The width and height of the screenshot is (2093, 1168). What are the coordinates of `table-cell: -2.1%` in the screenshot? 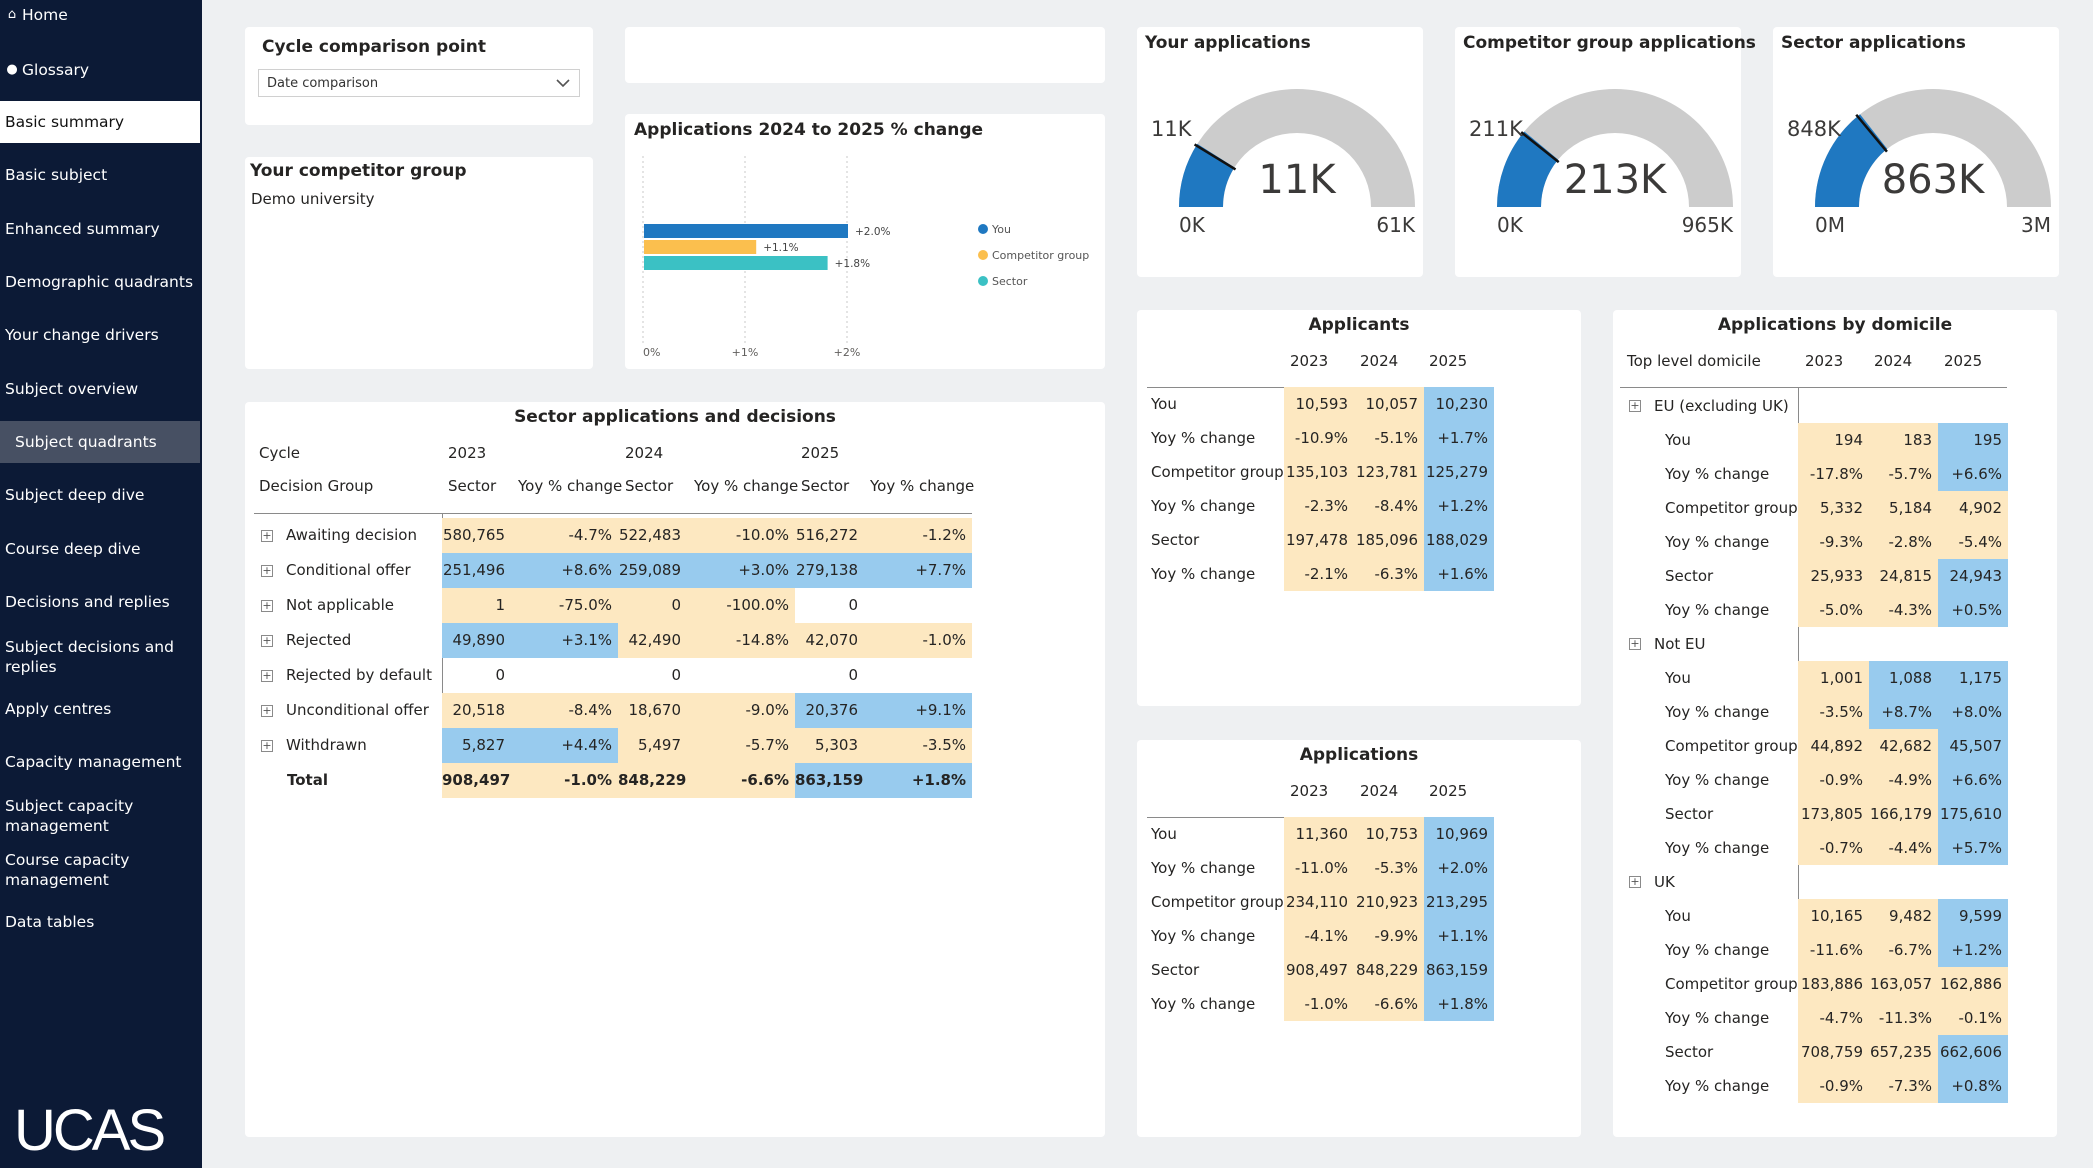 It's located at (1319, 574).